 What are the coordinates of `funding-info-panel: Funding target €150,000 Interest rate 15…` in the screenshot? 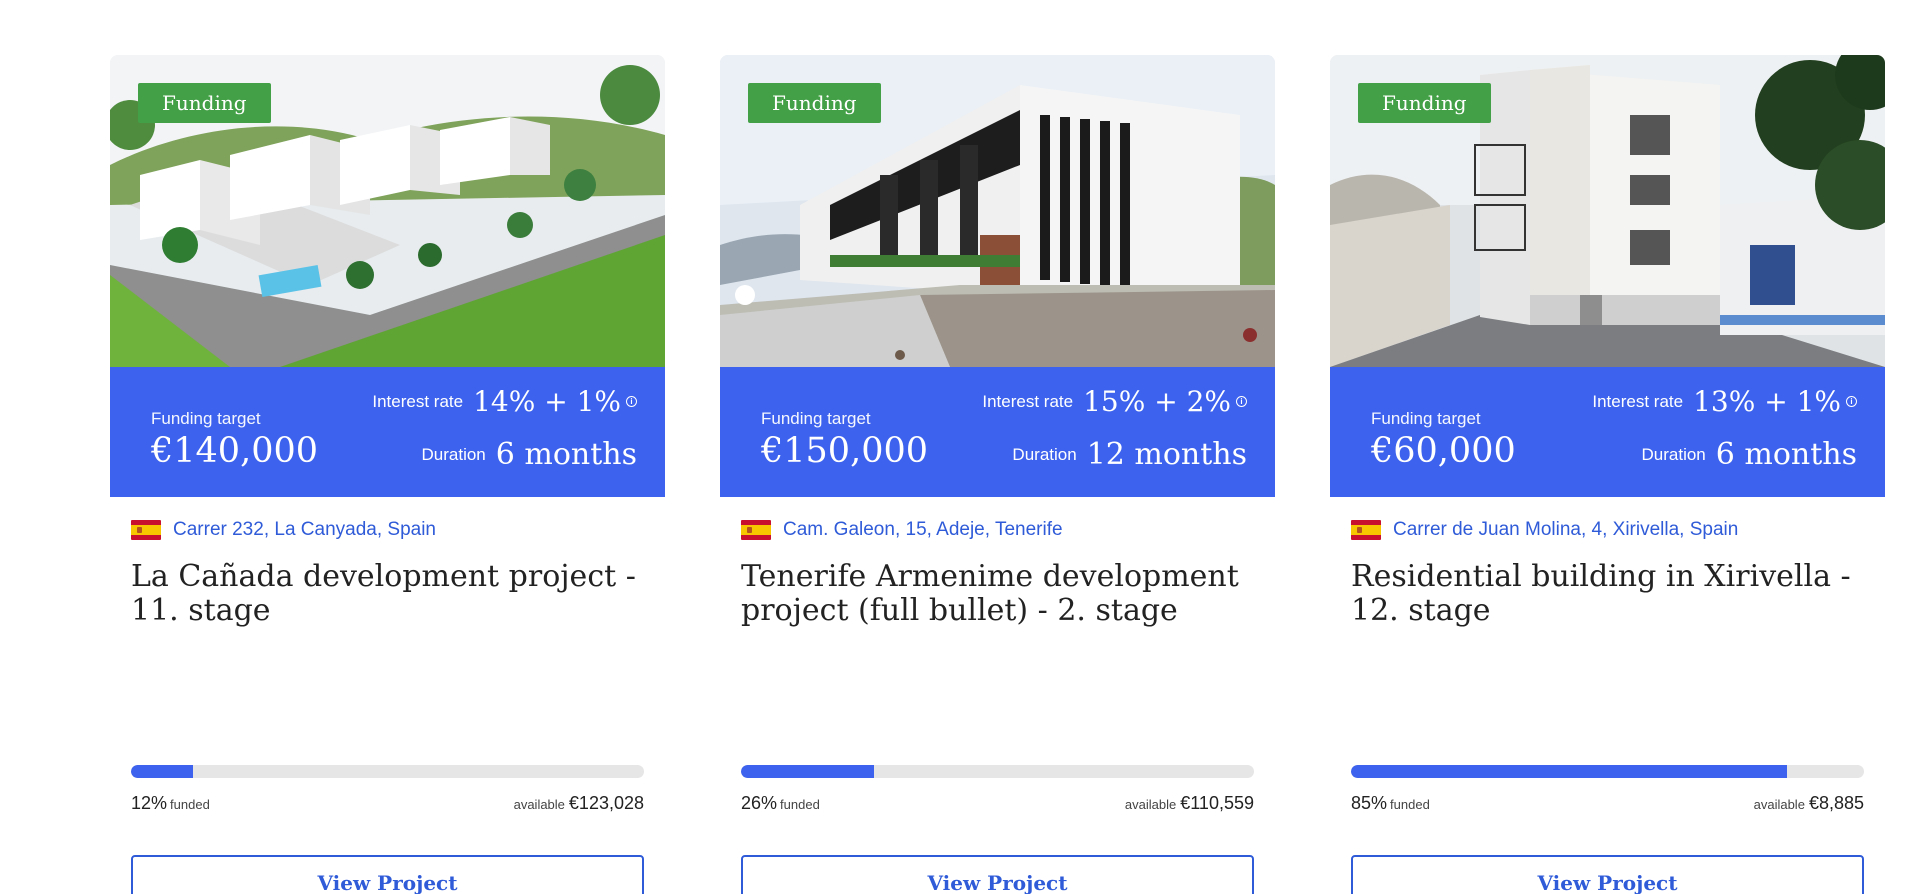 It's located at (997, 432).